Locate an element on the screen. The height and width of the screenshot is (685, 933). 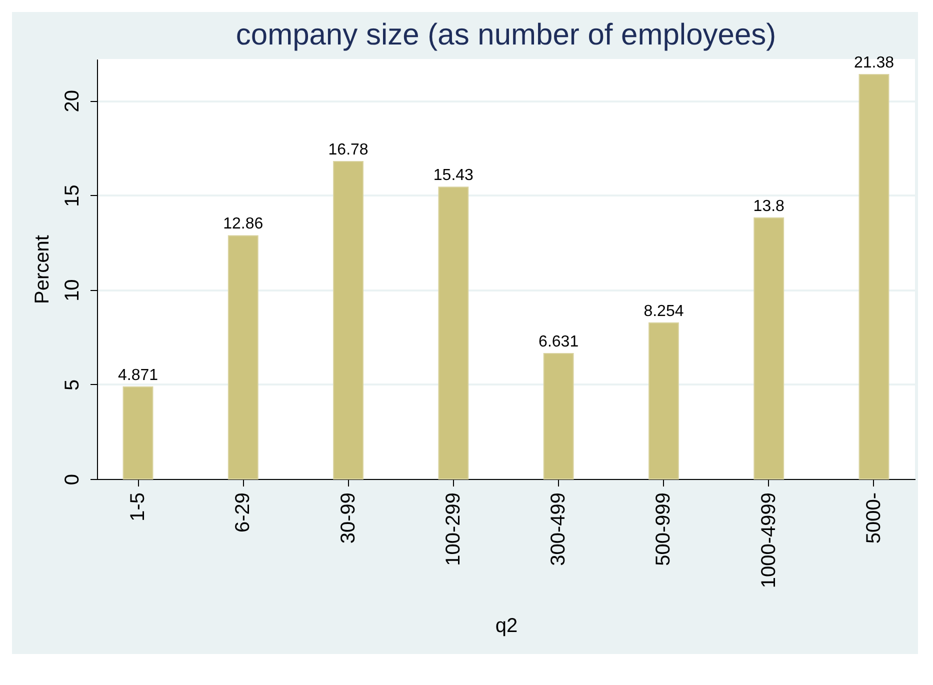
data-label: 15.43 is located at coordinates (453, 175).